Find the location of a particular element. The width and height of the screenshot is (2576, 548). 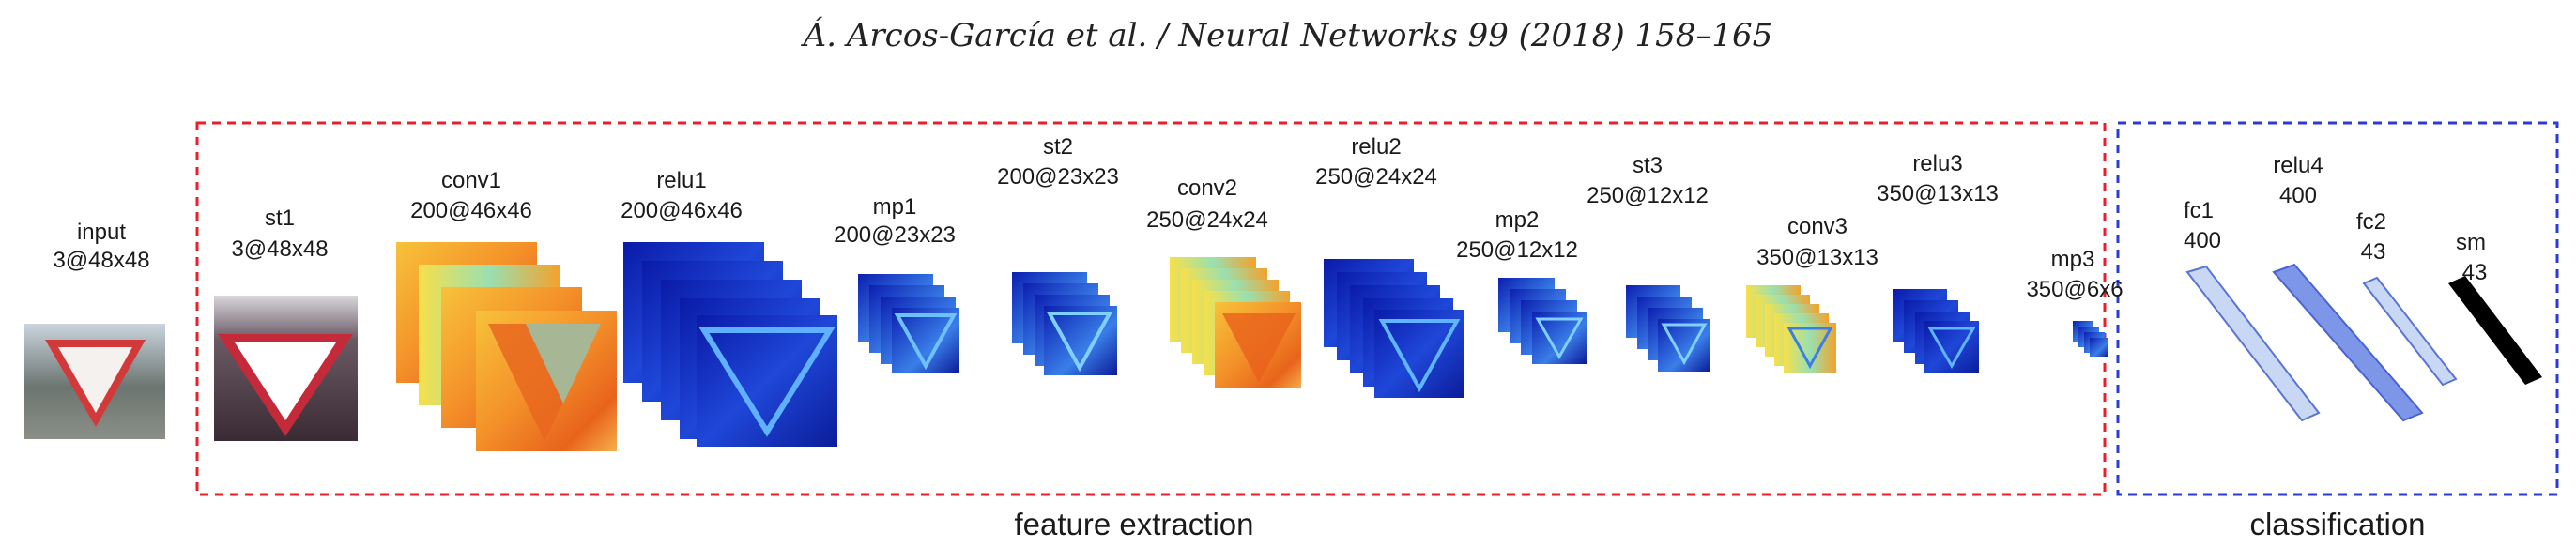

conv1-feature-maps is located at coordinates (507, 346).